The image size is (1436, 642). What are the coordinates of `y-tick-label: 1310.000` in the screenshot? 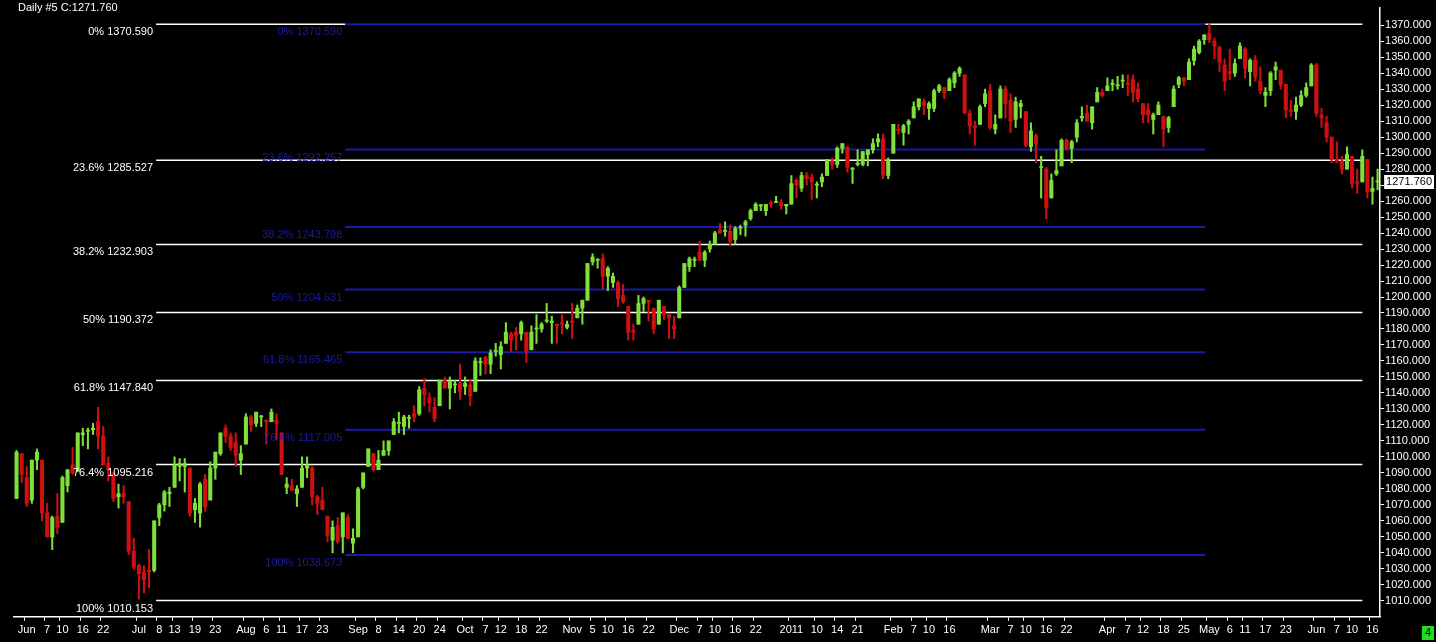 It's located at (1408, 120).